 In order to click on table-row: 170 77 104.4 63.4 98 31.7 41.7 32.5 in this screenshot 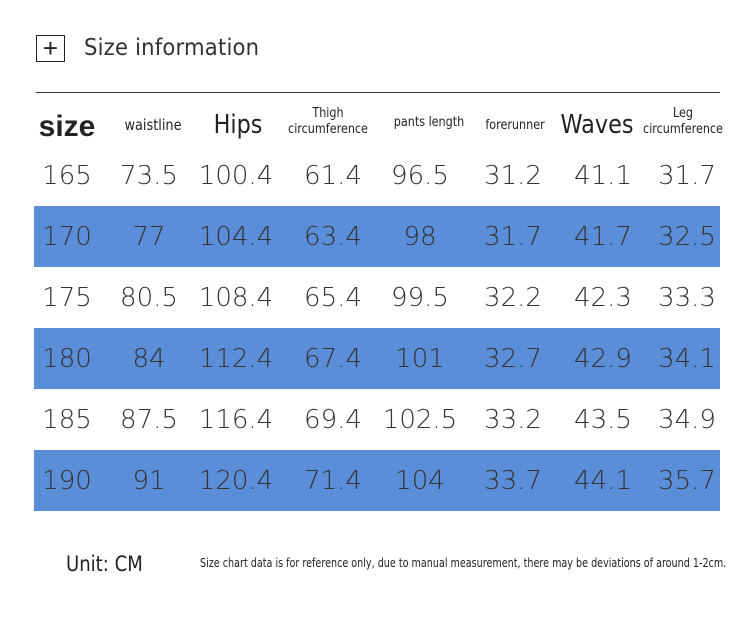, I will do `click(377, 236)`.